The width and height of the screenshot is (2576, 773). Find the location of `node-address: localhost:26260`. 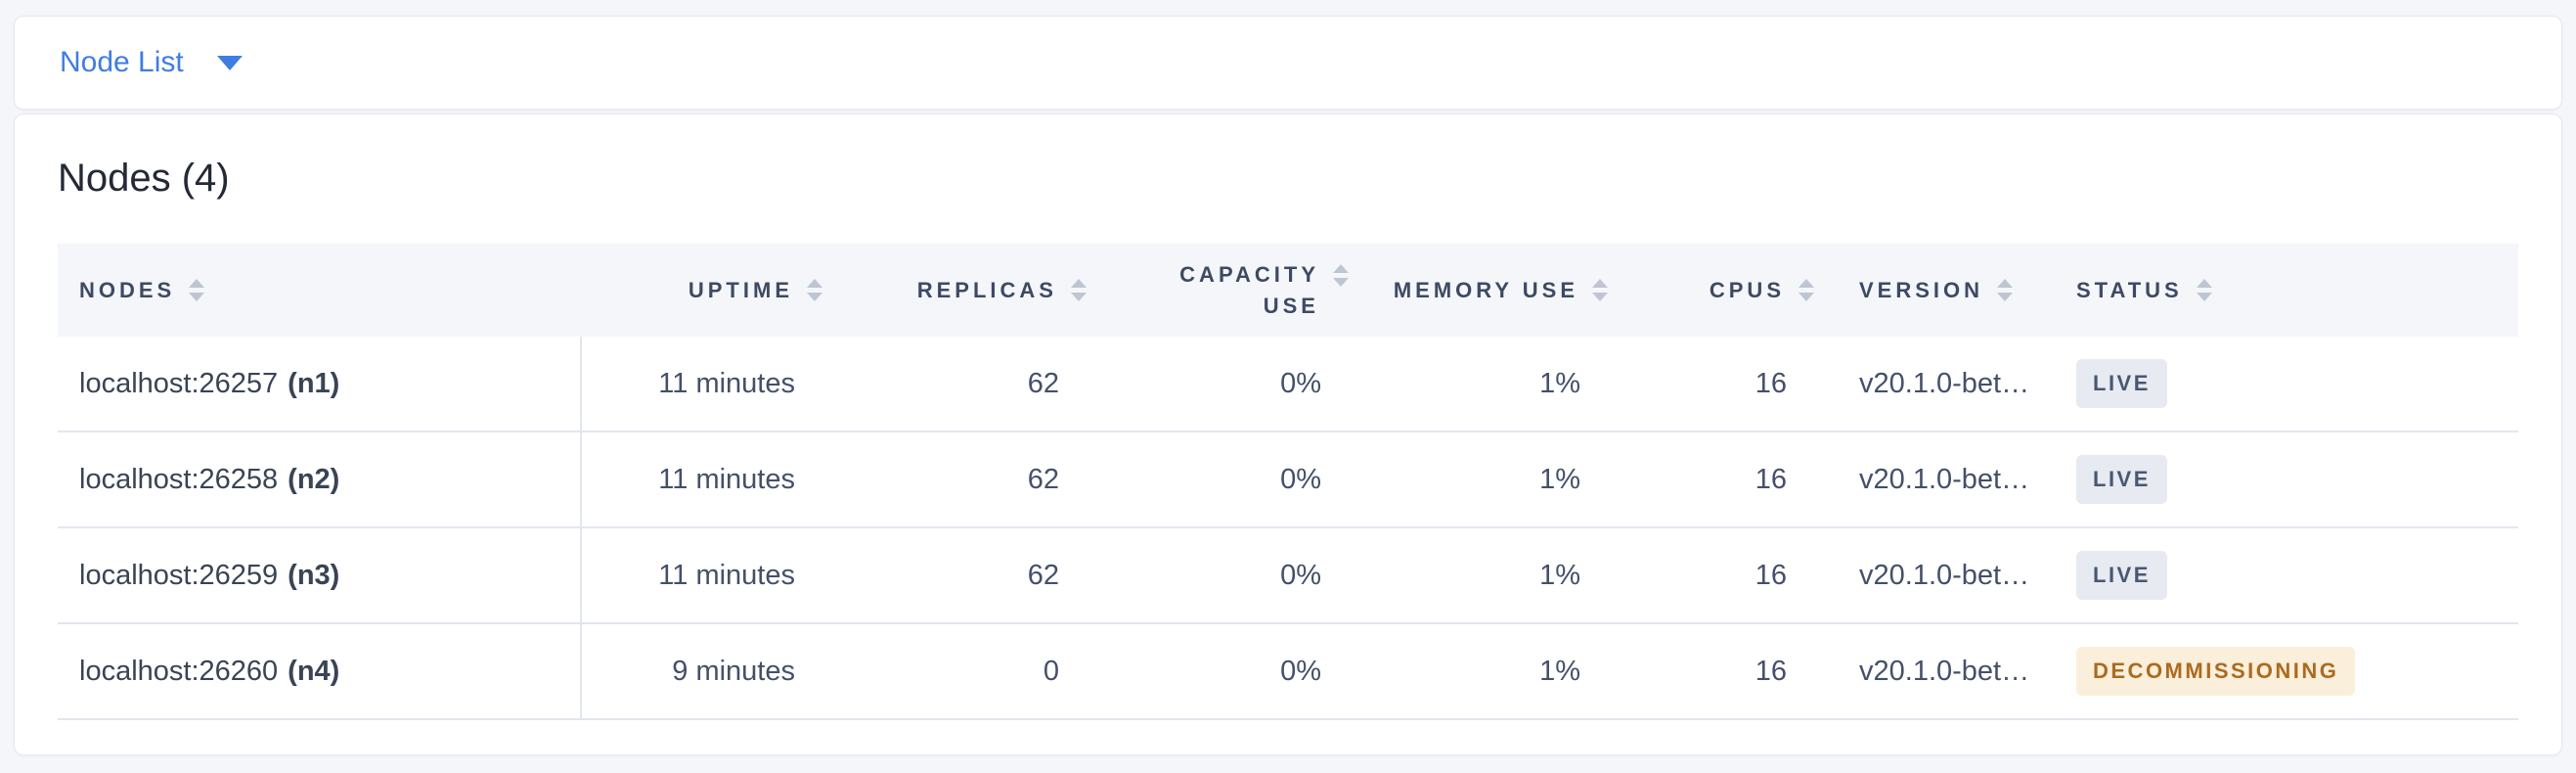

node-address: localhost:26260 is located at coordinates (179, 671).